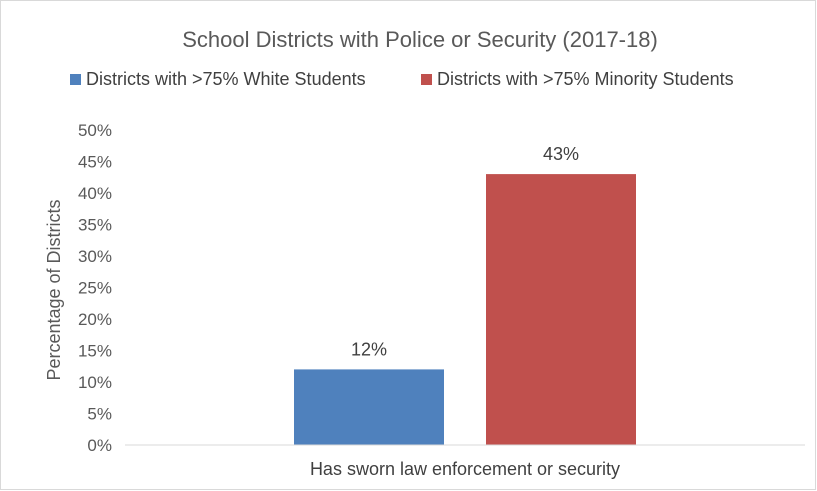 This screenshot has width=817, height=491. I want to click on y-tick-label: 0%, so click(99, 445).